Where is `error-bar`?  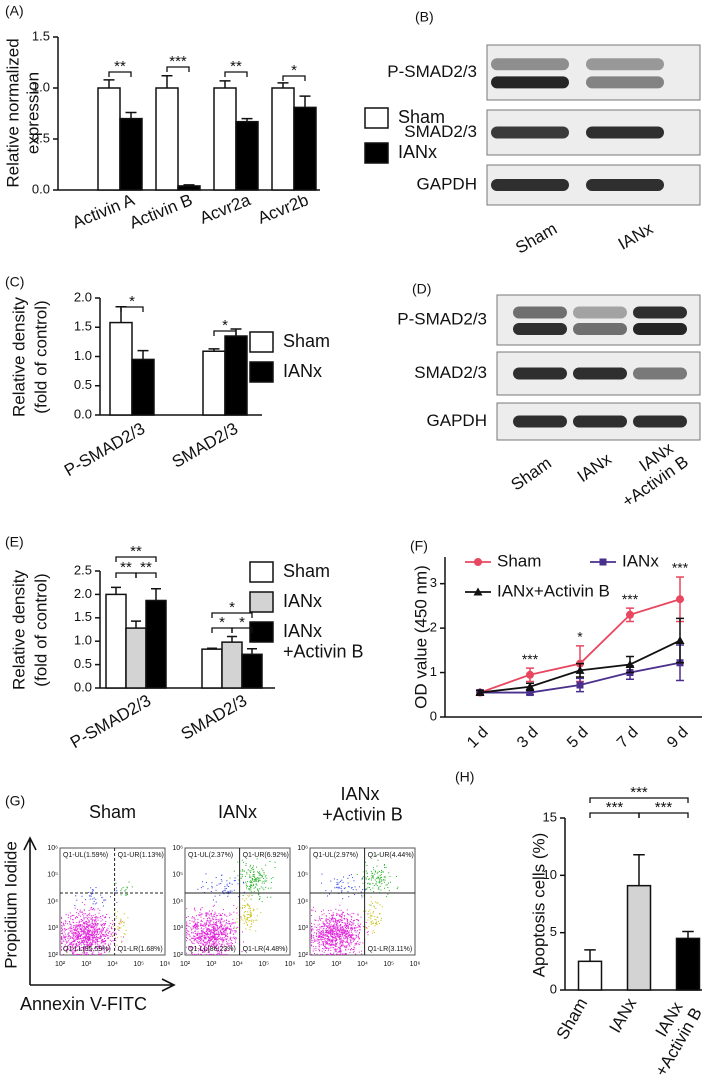
error-bar is located at coordinates (109, 84).